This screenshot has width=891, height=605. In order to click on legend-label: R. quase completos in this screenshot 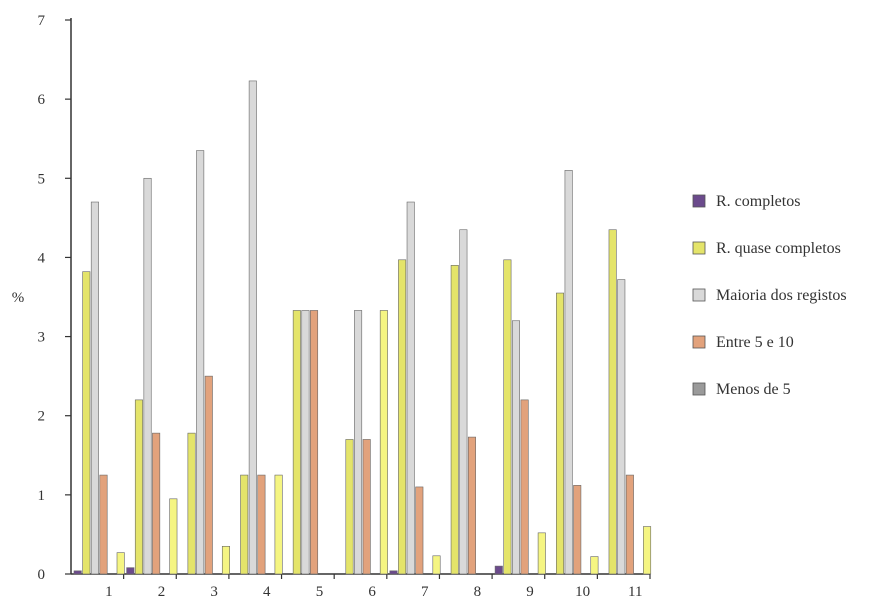, I will do `click(778, 248)`.